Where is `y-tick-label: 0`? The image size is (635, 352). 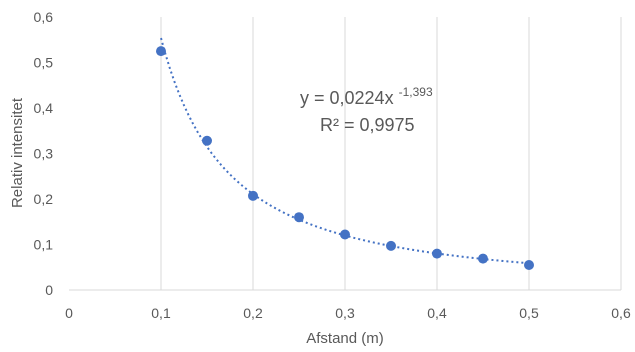 y-tick-label: 0 is located at coordinates (49, 290).